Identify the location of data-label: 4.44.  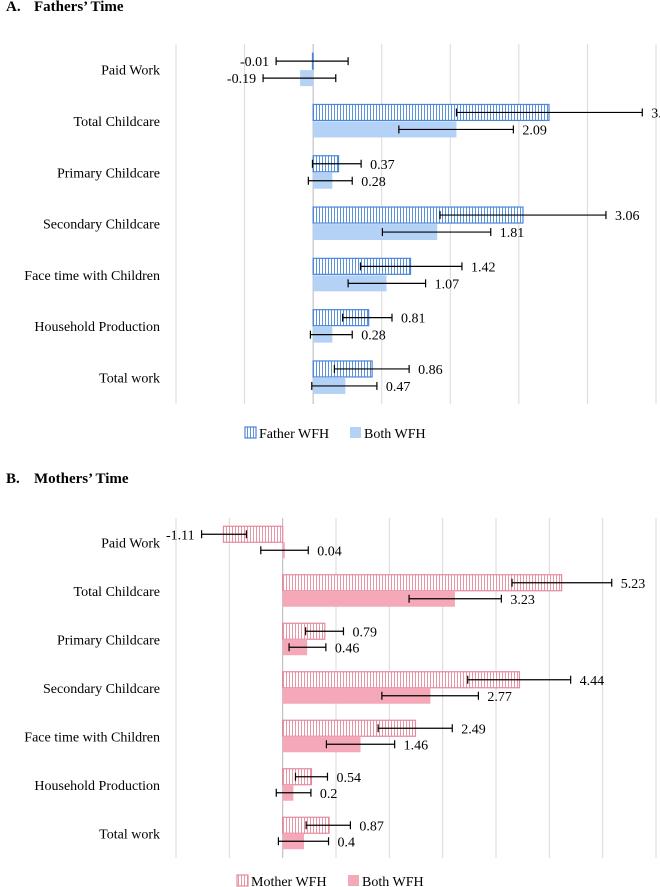
(592, 681).